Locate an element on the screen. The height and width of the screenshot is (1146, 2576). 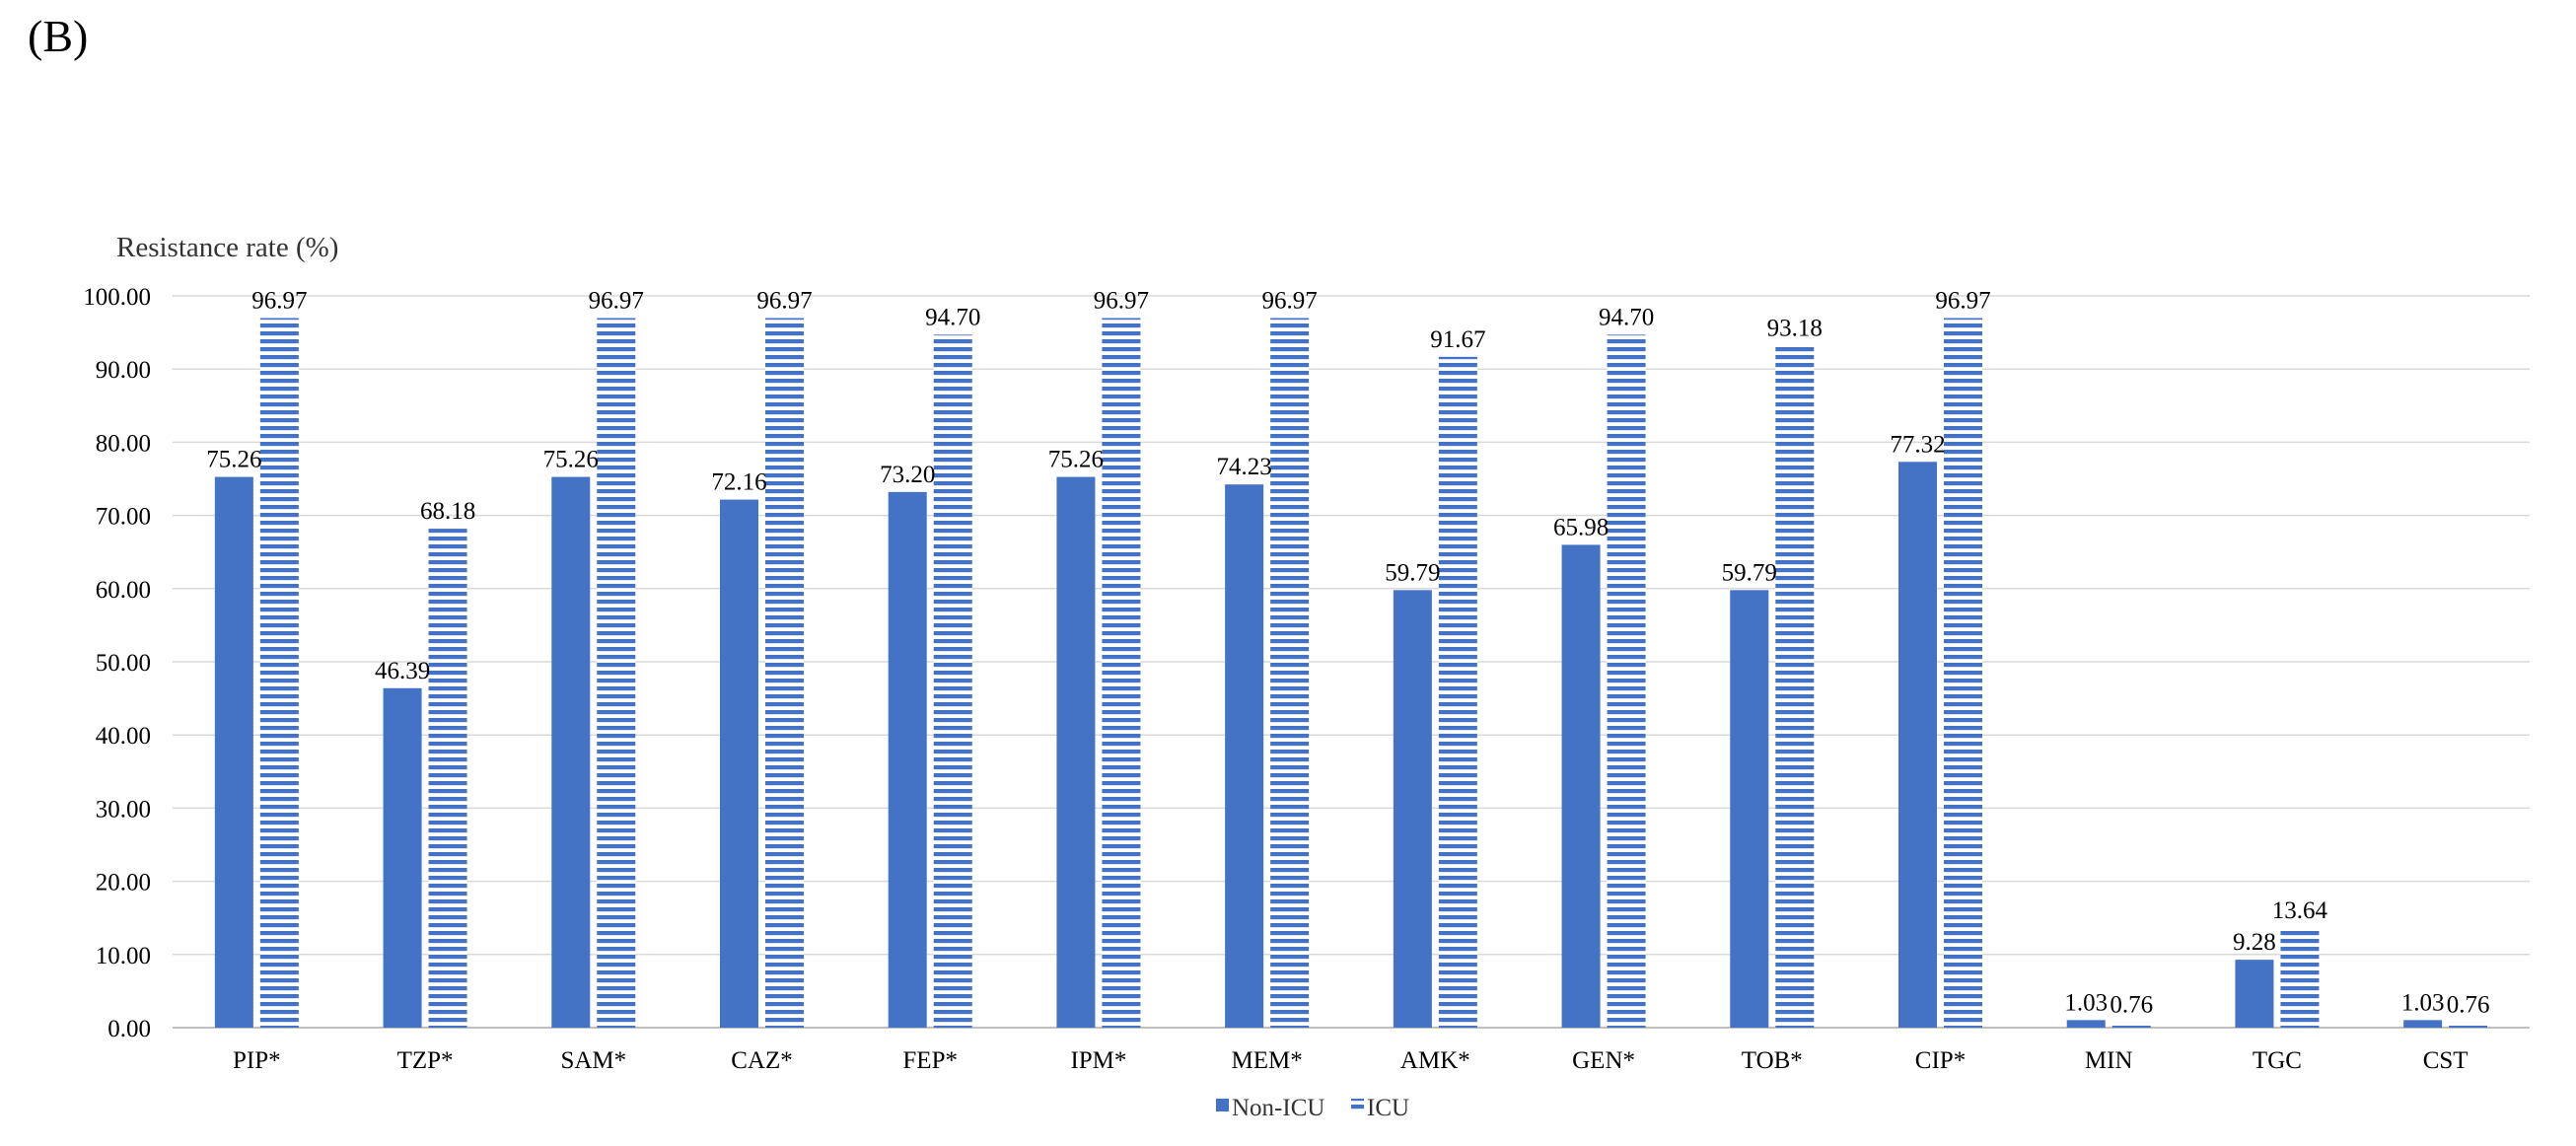
data-label: 73.20 is located at coordinates (908, 475).